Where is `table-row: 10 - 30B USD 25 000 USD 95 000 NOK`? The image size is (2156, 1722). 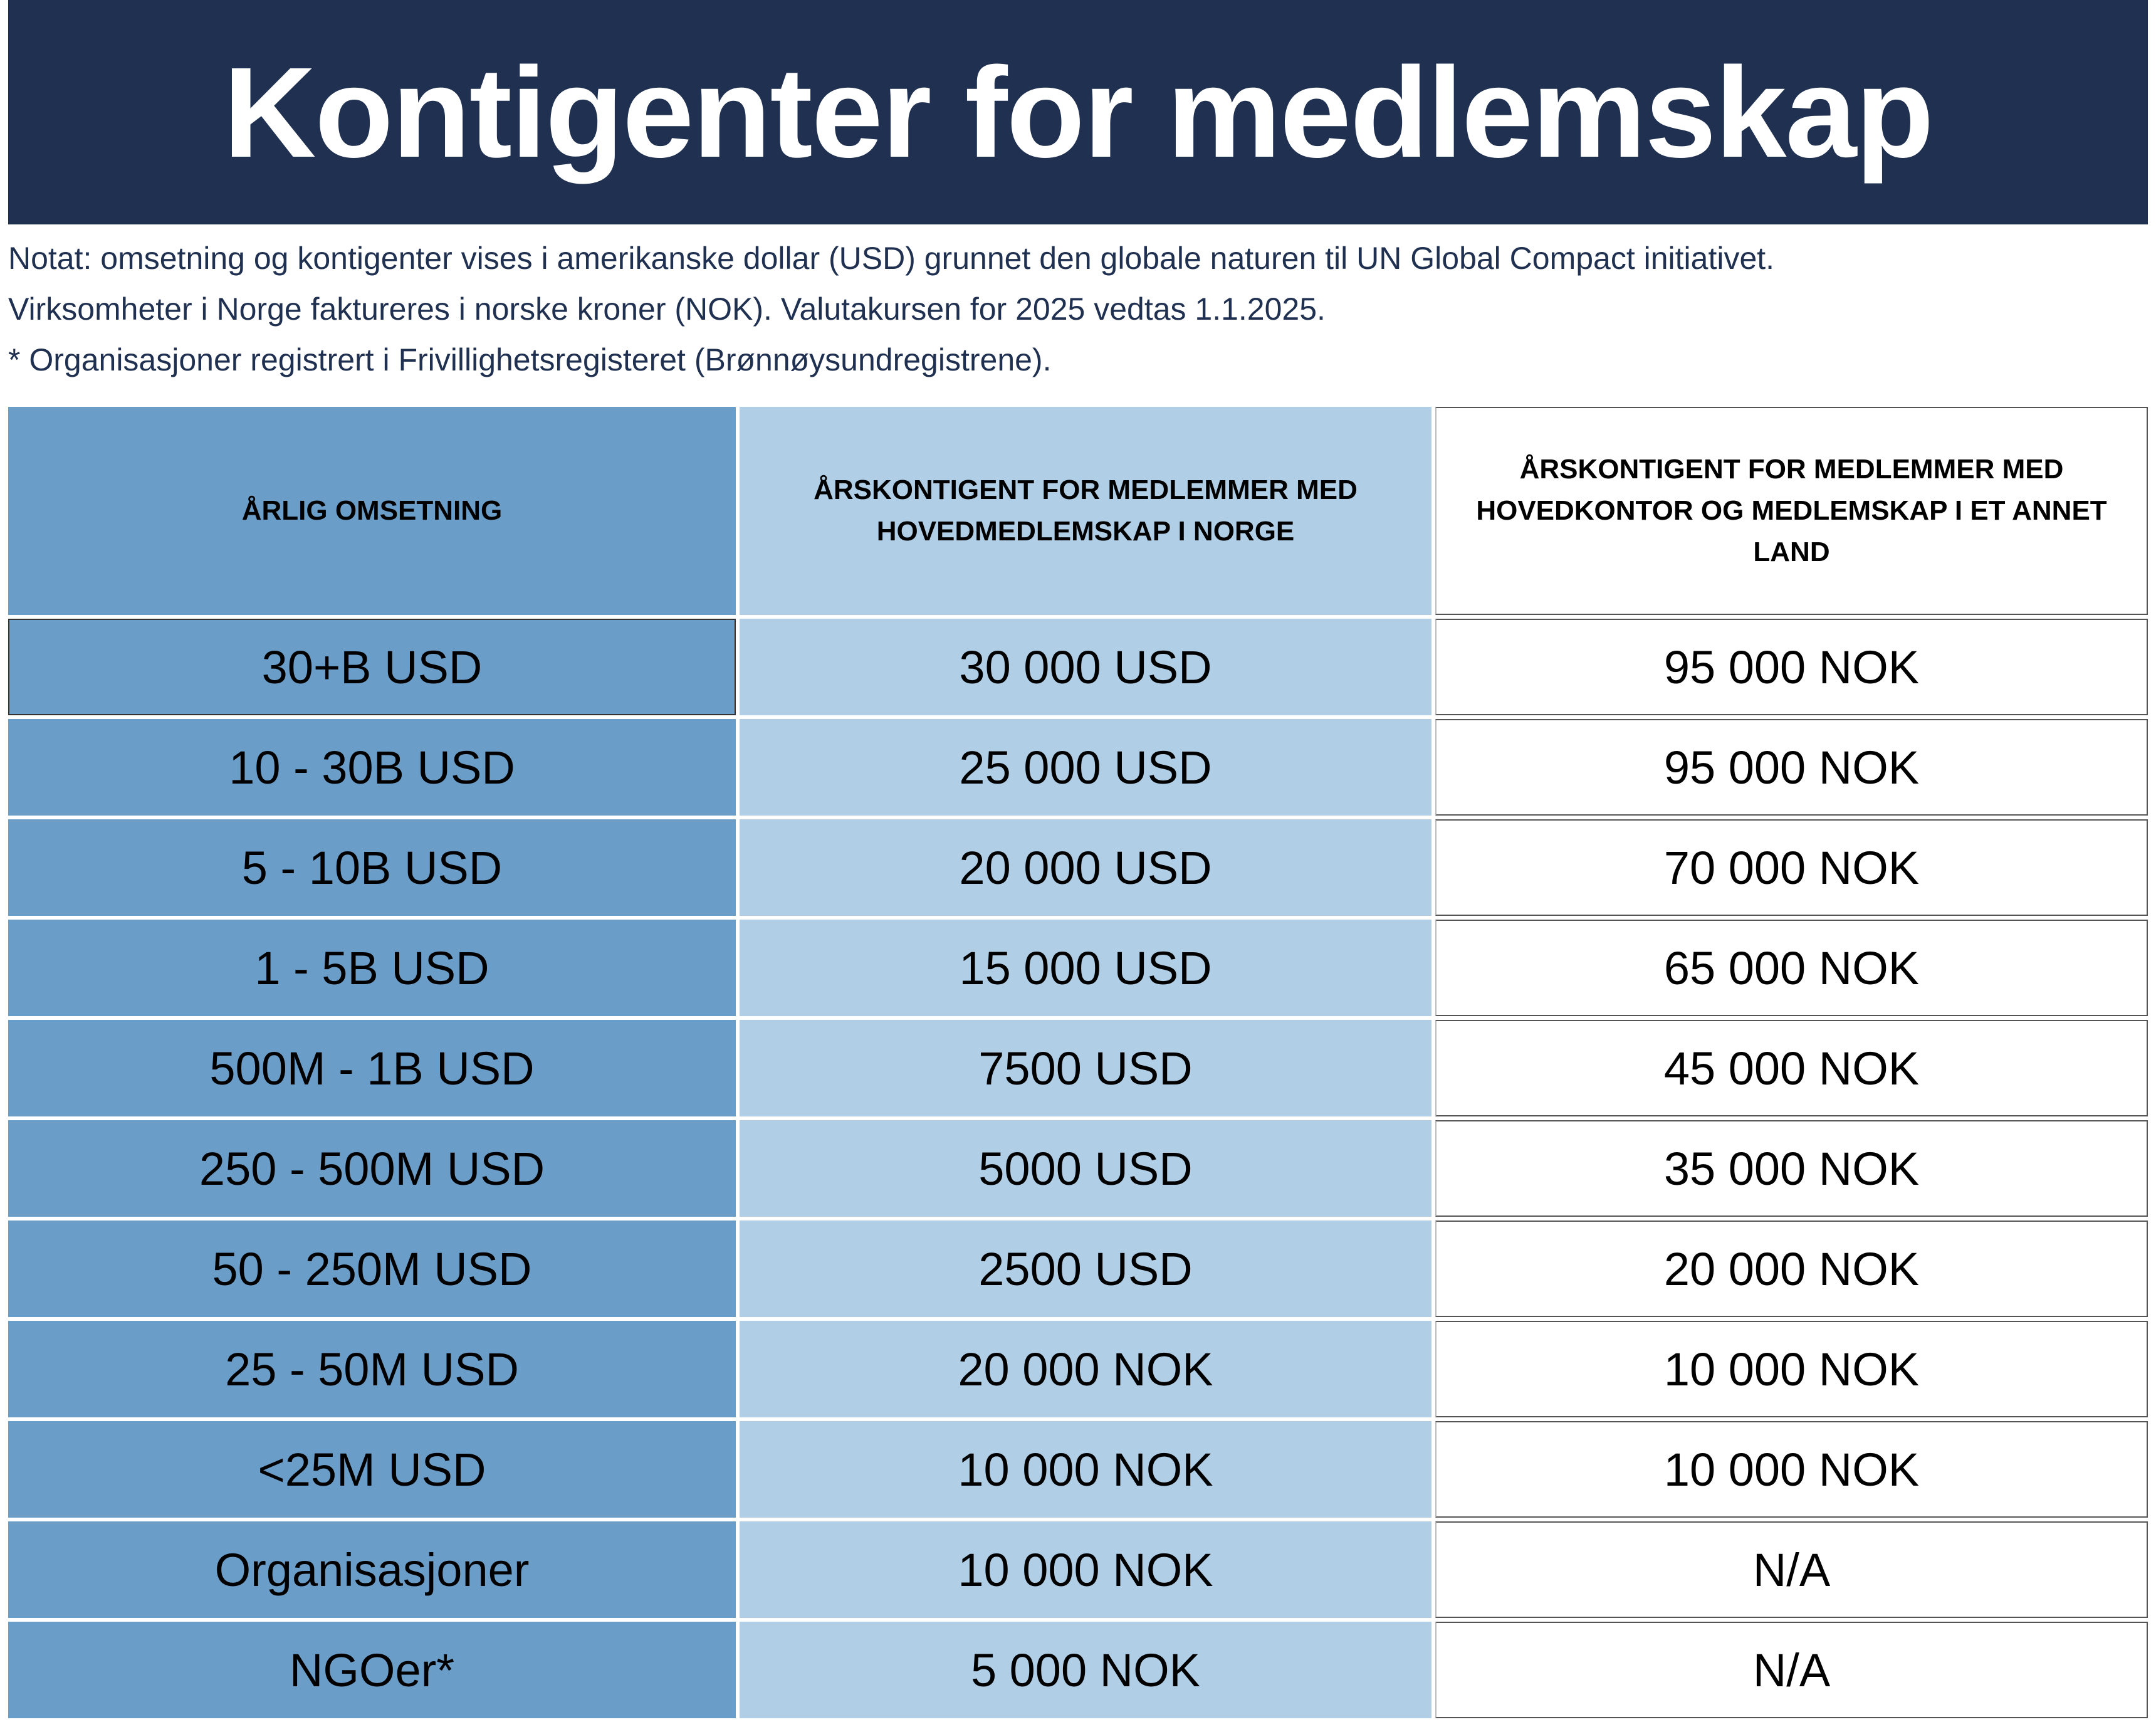 table-row: 10 - 30B USD 25 000 USD 95 000 NOK is located at coordinates (1078, 767).